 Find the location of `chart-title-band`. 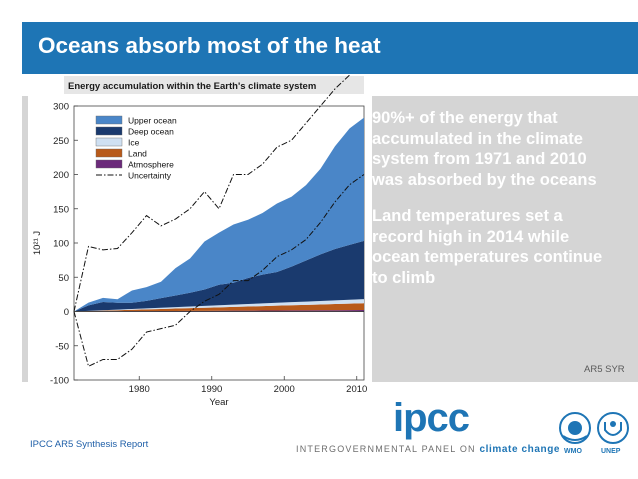

chart-title-band is located at coordinates (214, 85).